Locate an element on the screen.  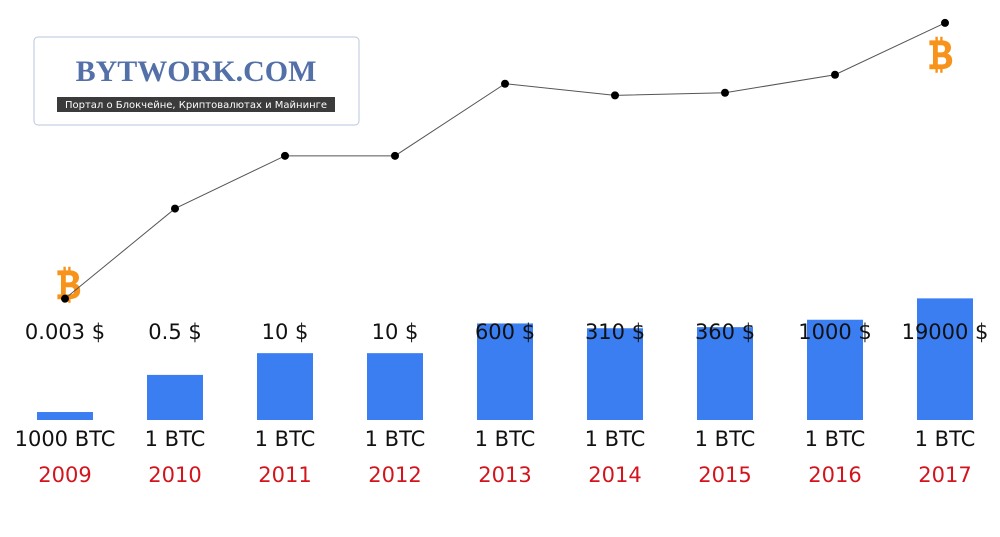
year-label: 2014 is located at coordinates (614, 475).